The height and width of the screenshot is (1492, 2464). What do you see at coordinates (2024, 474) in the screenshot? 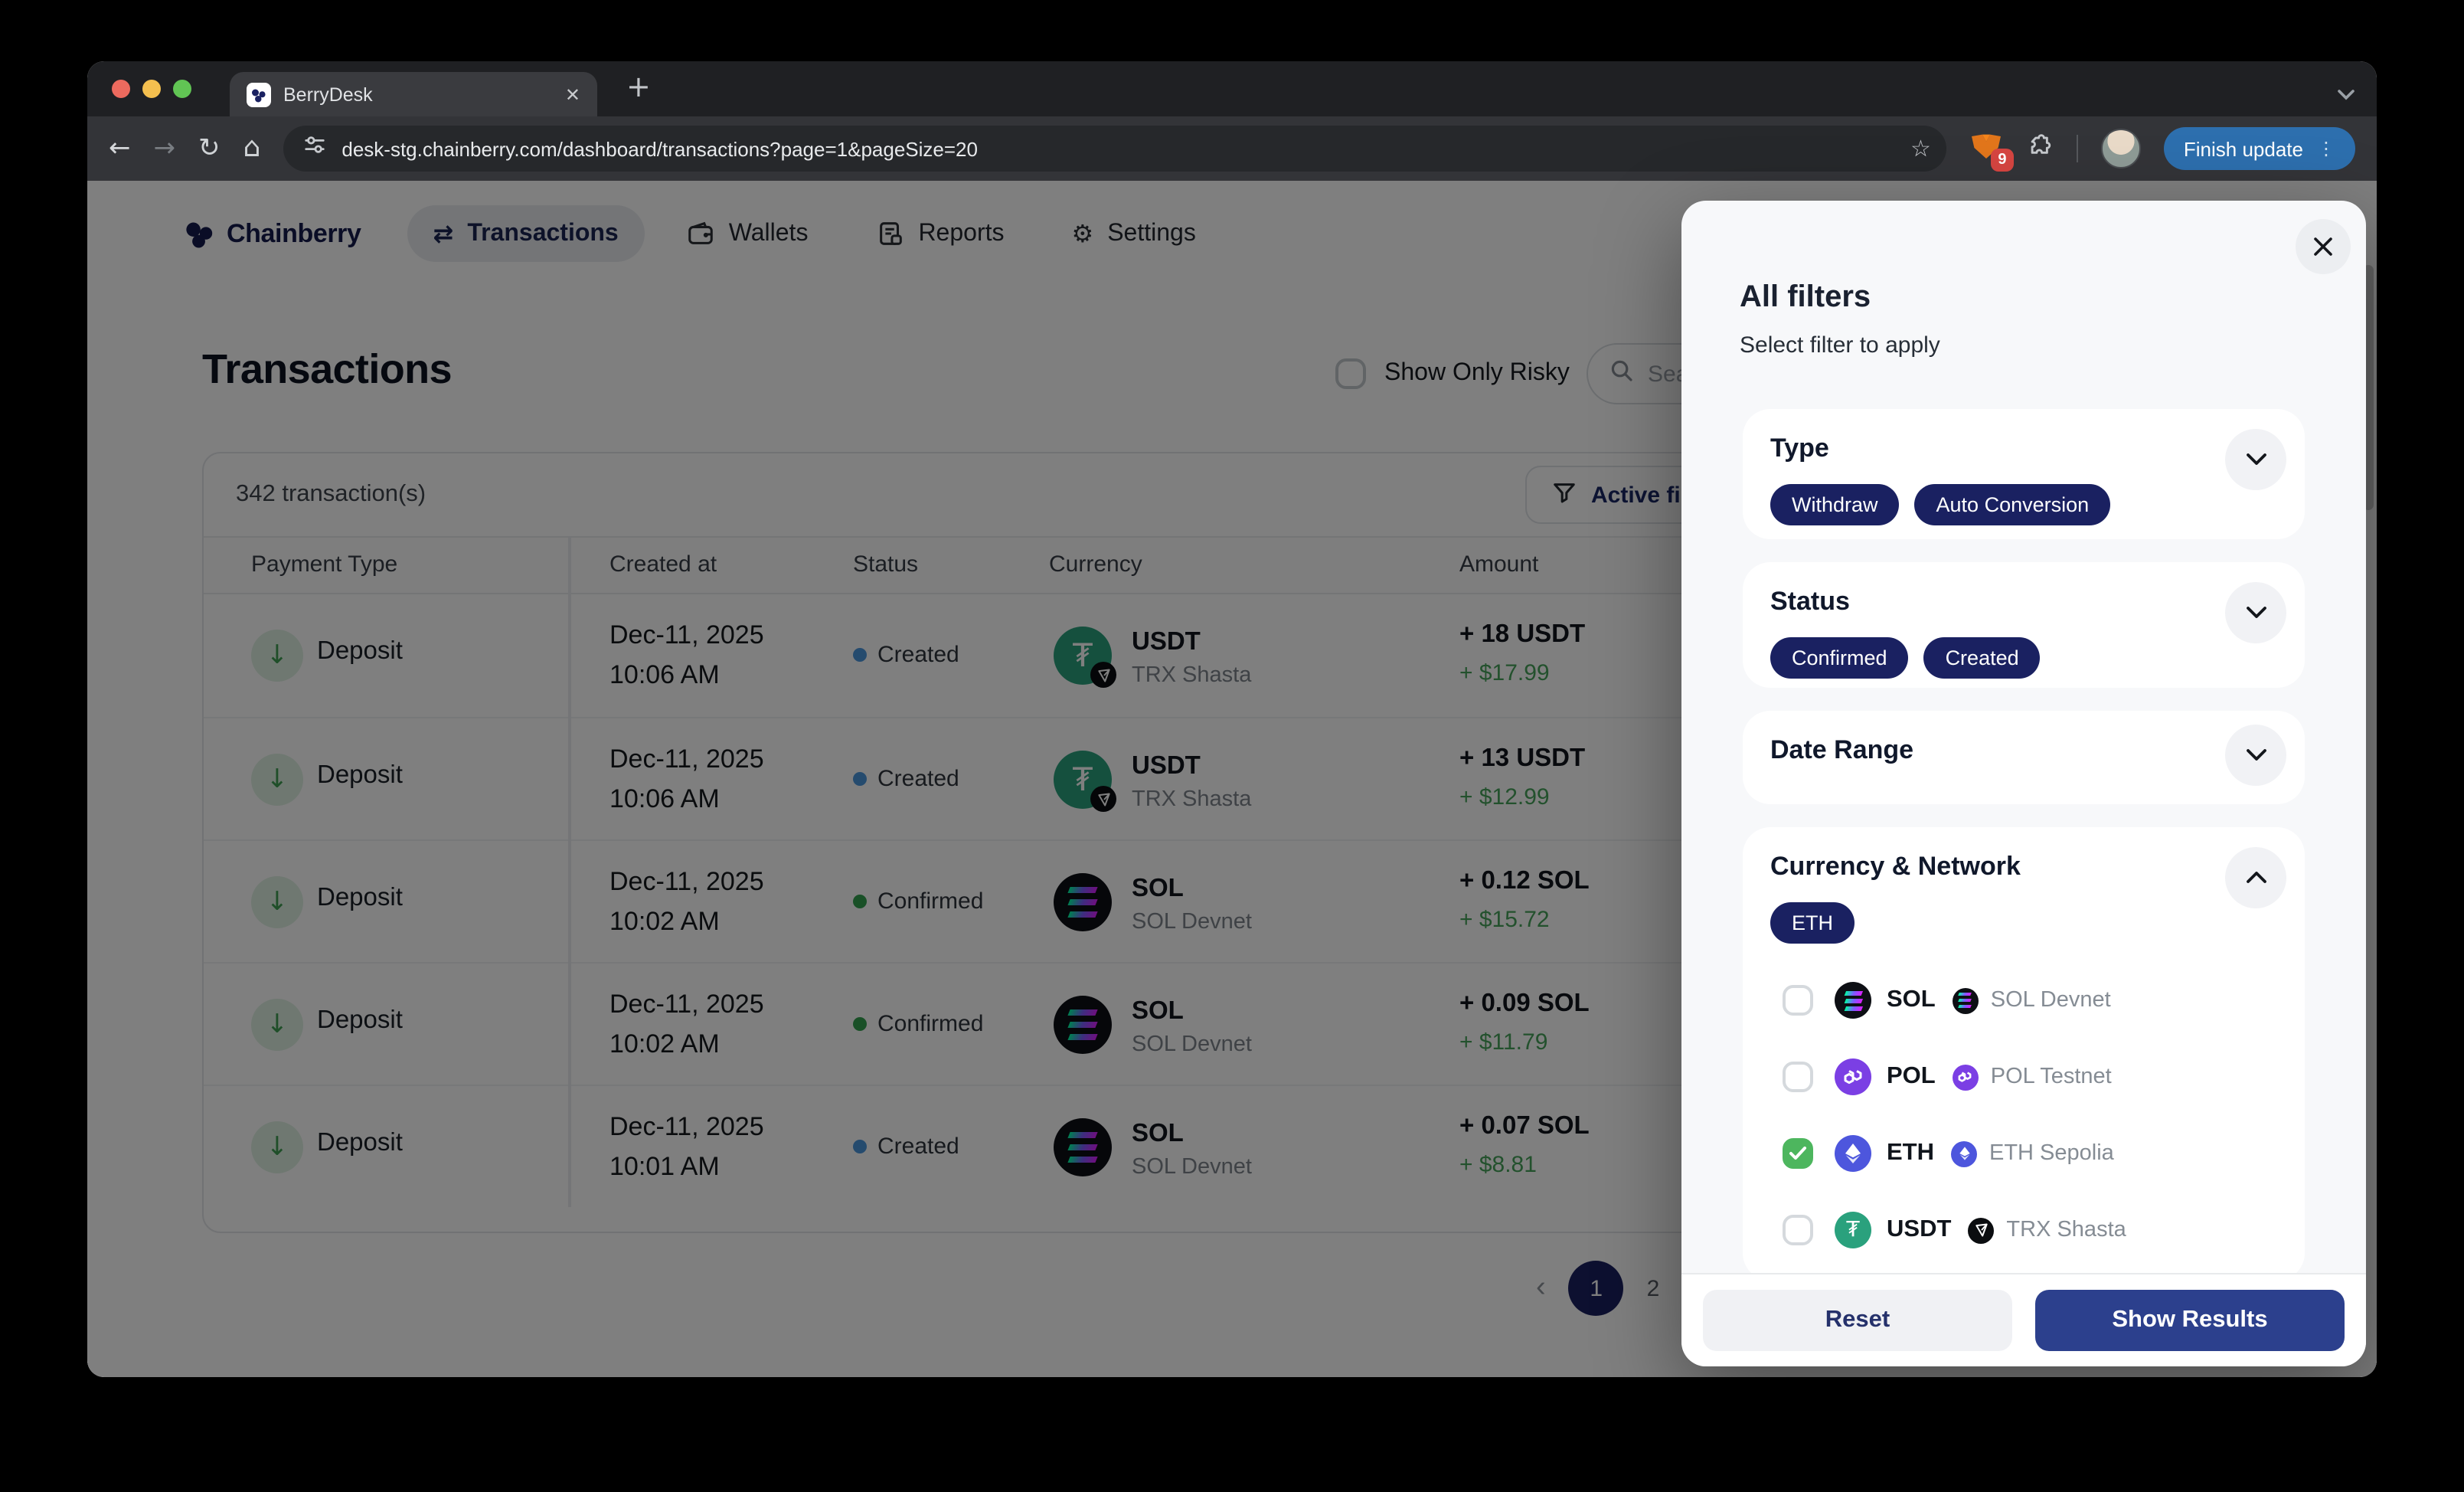
I see `filter-section-type: Type Withdraw Auto Conversion` at bounding box center [2024, 474].